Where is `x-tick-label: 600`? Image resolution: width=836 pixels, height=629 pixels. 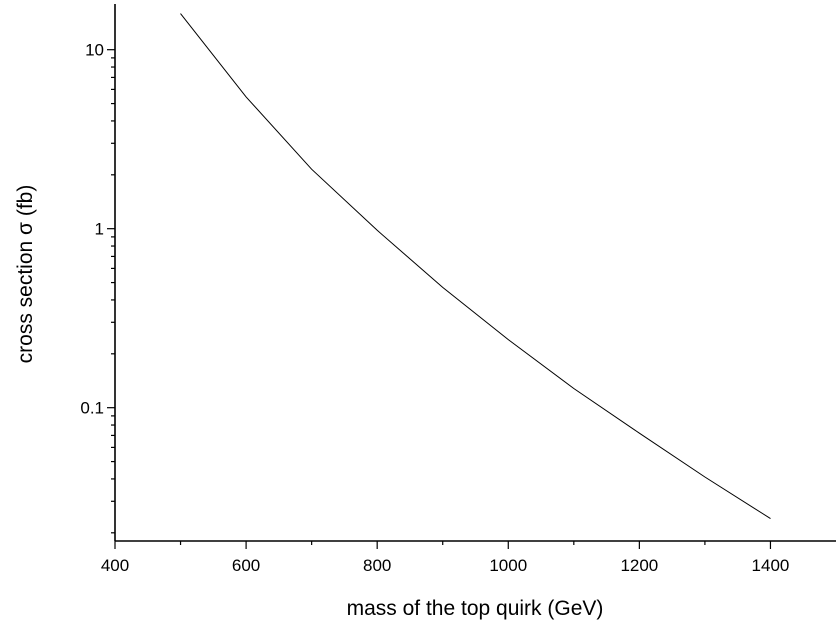
x-tick-label: 600 is located at coordinates (246, 565).